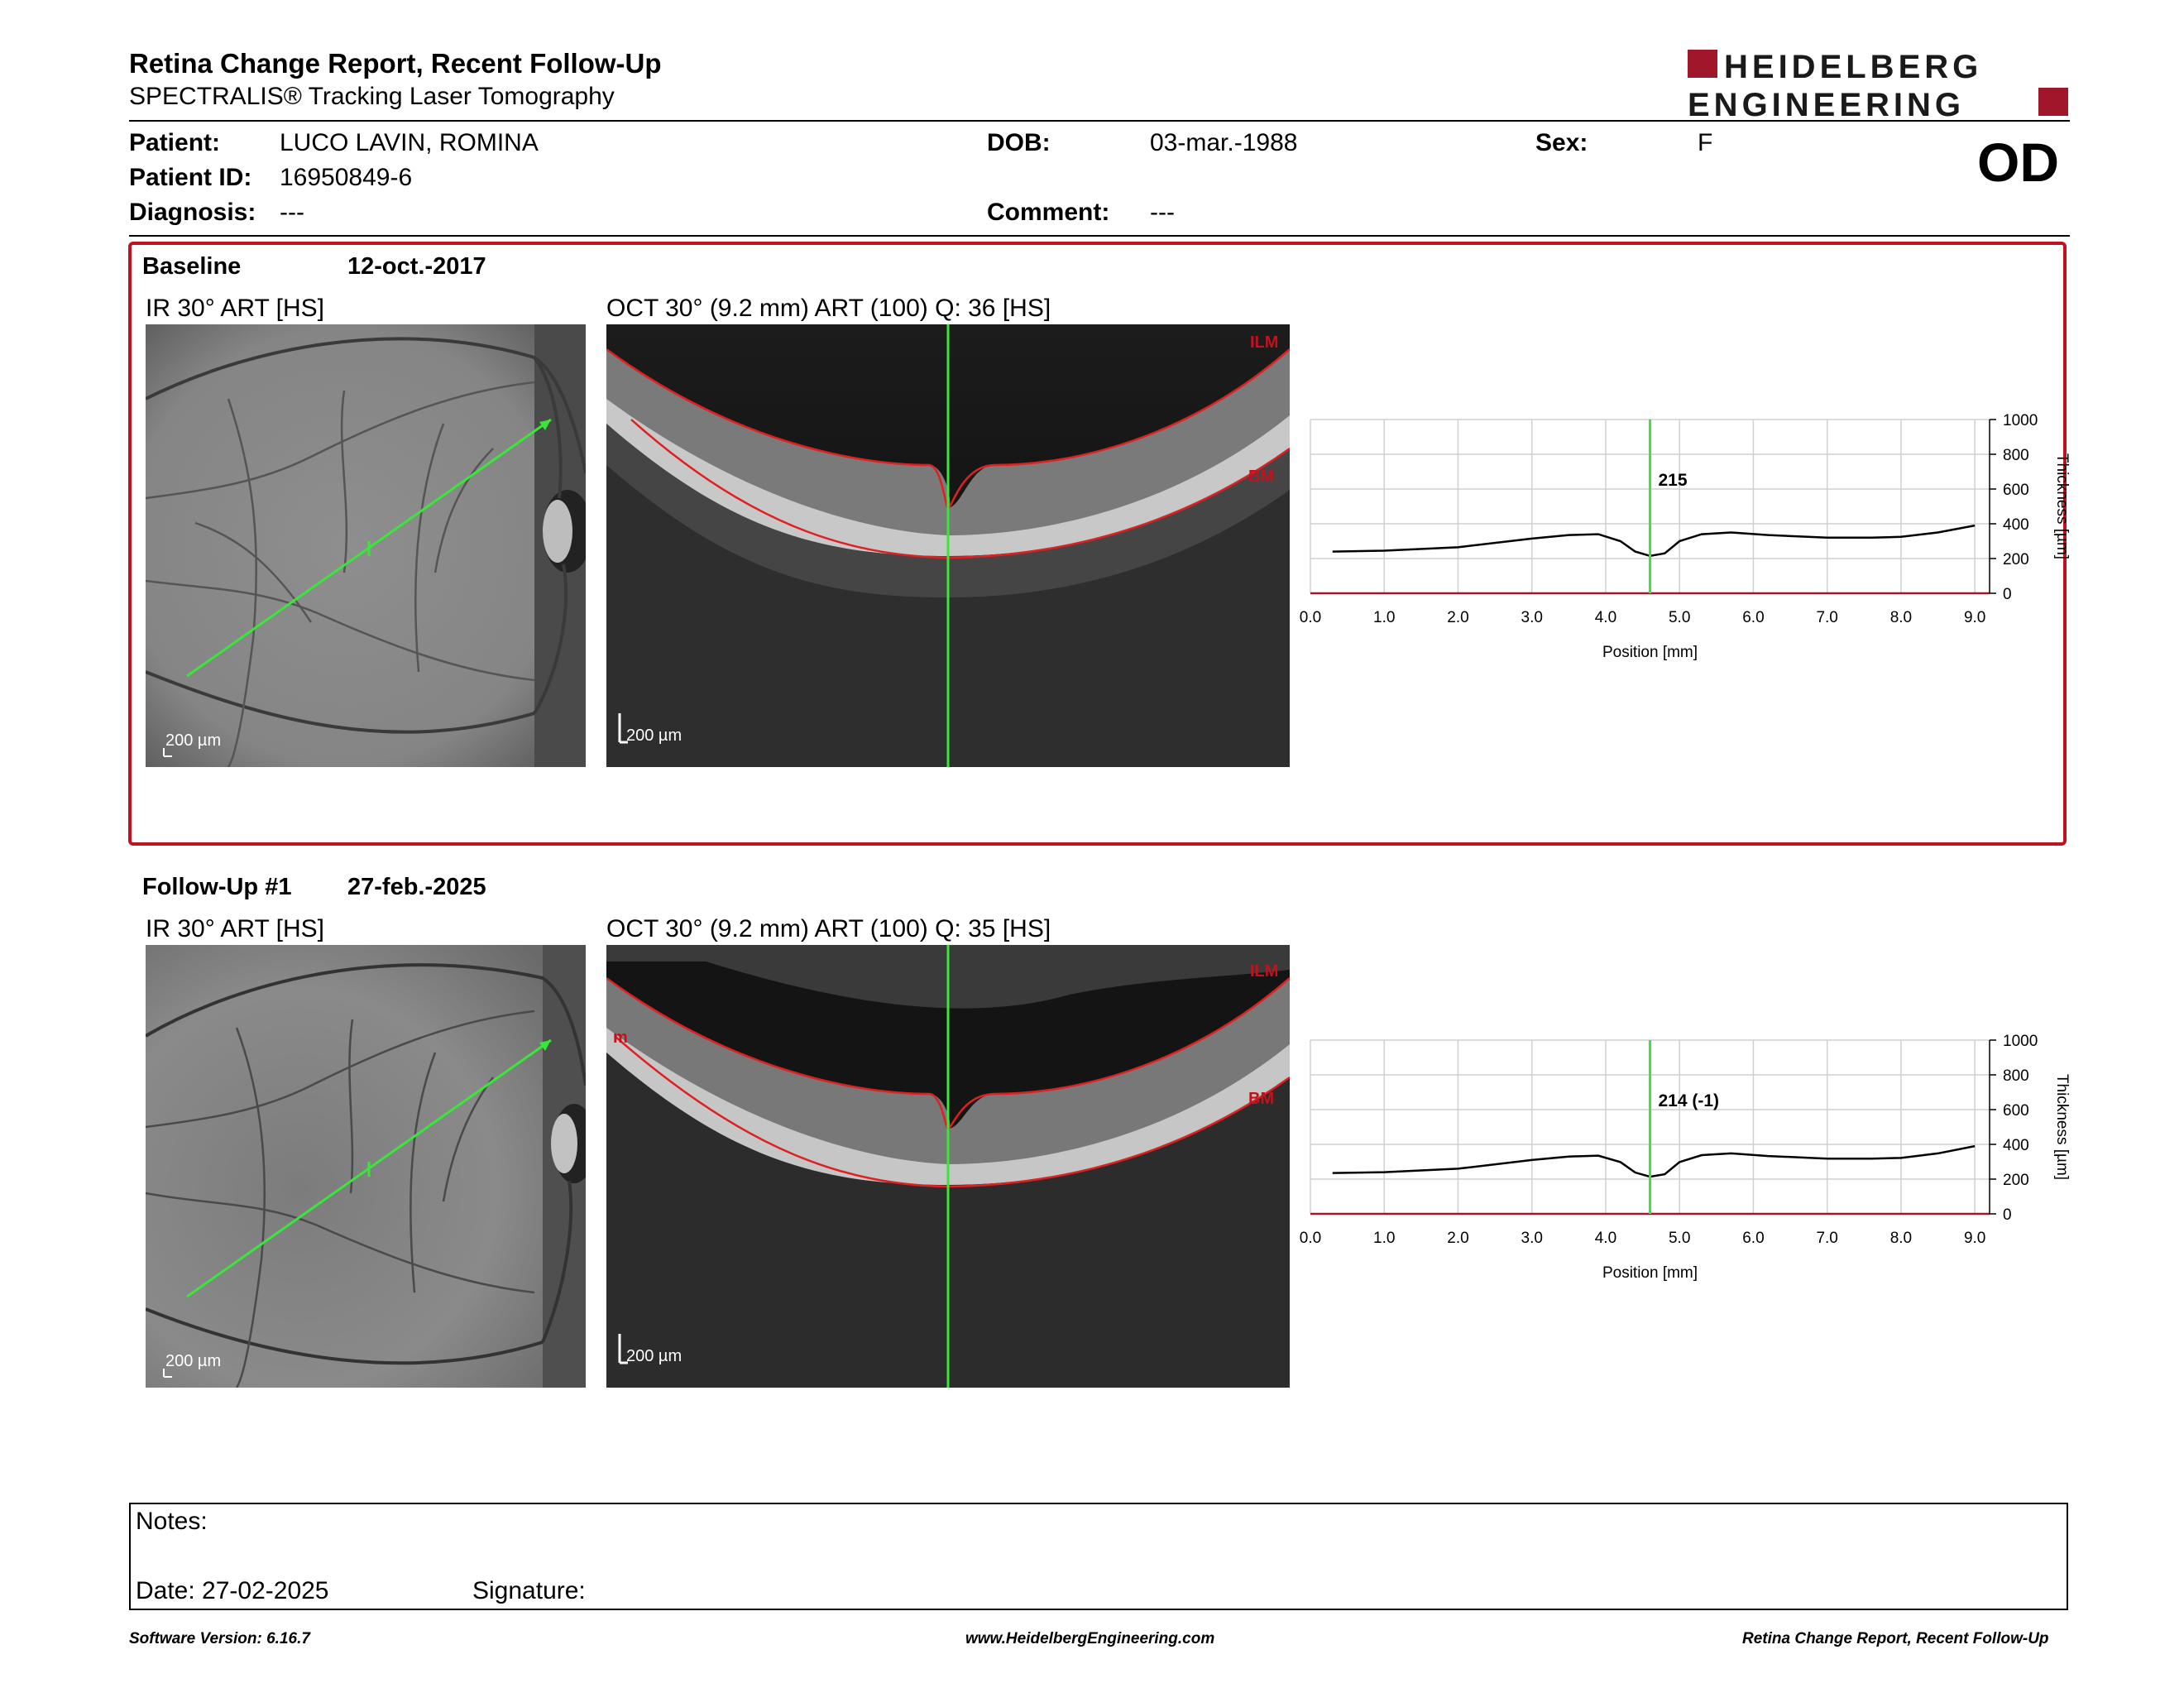  Describe the element at coordinates (1895, 1638) in the screenshot. I see `footer-report-name: Retina Change Report, Recent Follow-Up` at that location.